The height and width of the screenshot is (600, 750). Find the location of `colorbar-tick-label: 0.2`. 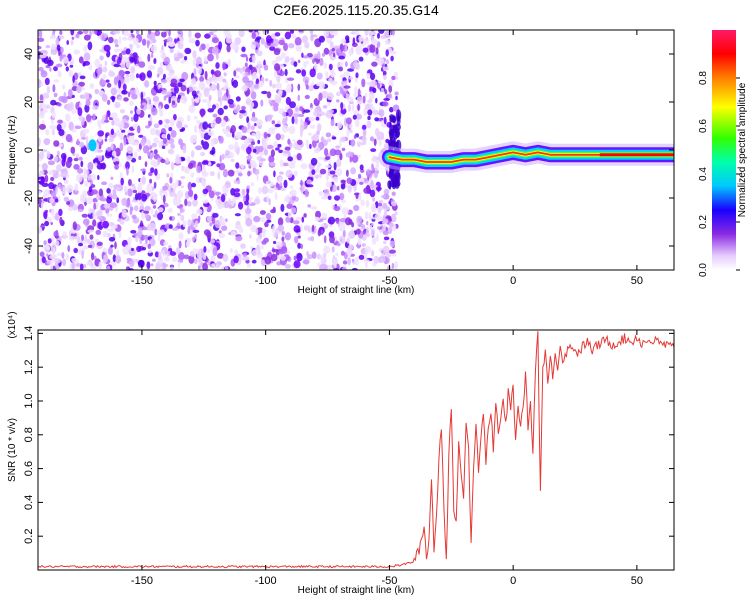

colorbar-tick-label: 0.2 is located at coordinates (703, 222).